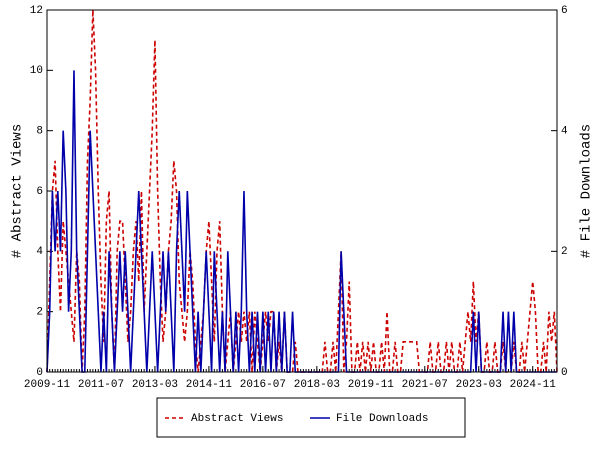 Image resolution: width=600 pixels, height=450 pixels. Describe the element at coordinates (39, 132) in the screenshot. I see `y-tick-label: 8` at that location.